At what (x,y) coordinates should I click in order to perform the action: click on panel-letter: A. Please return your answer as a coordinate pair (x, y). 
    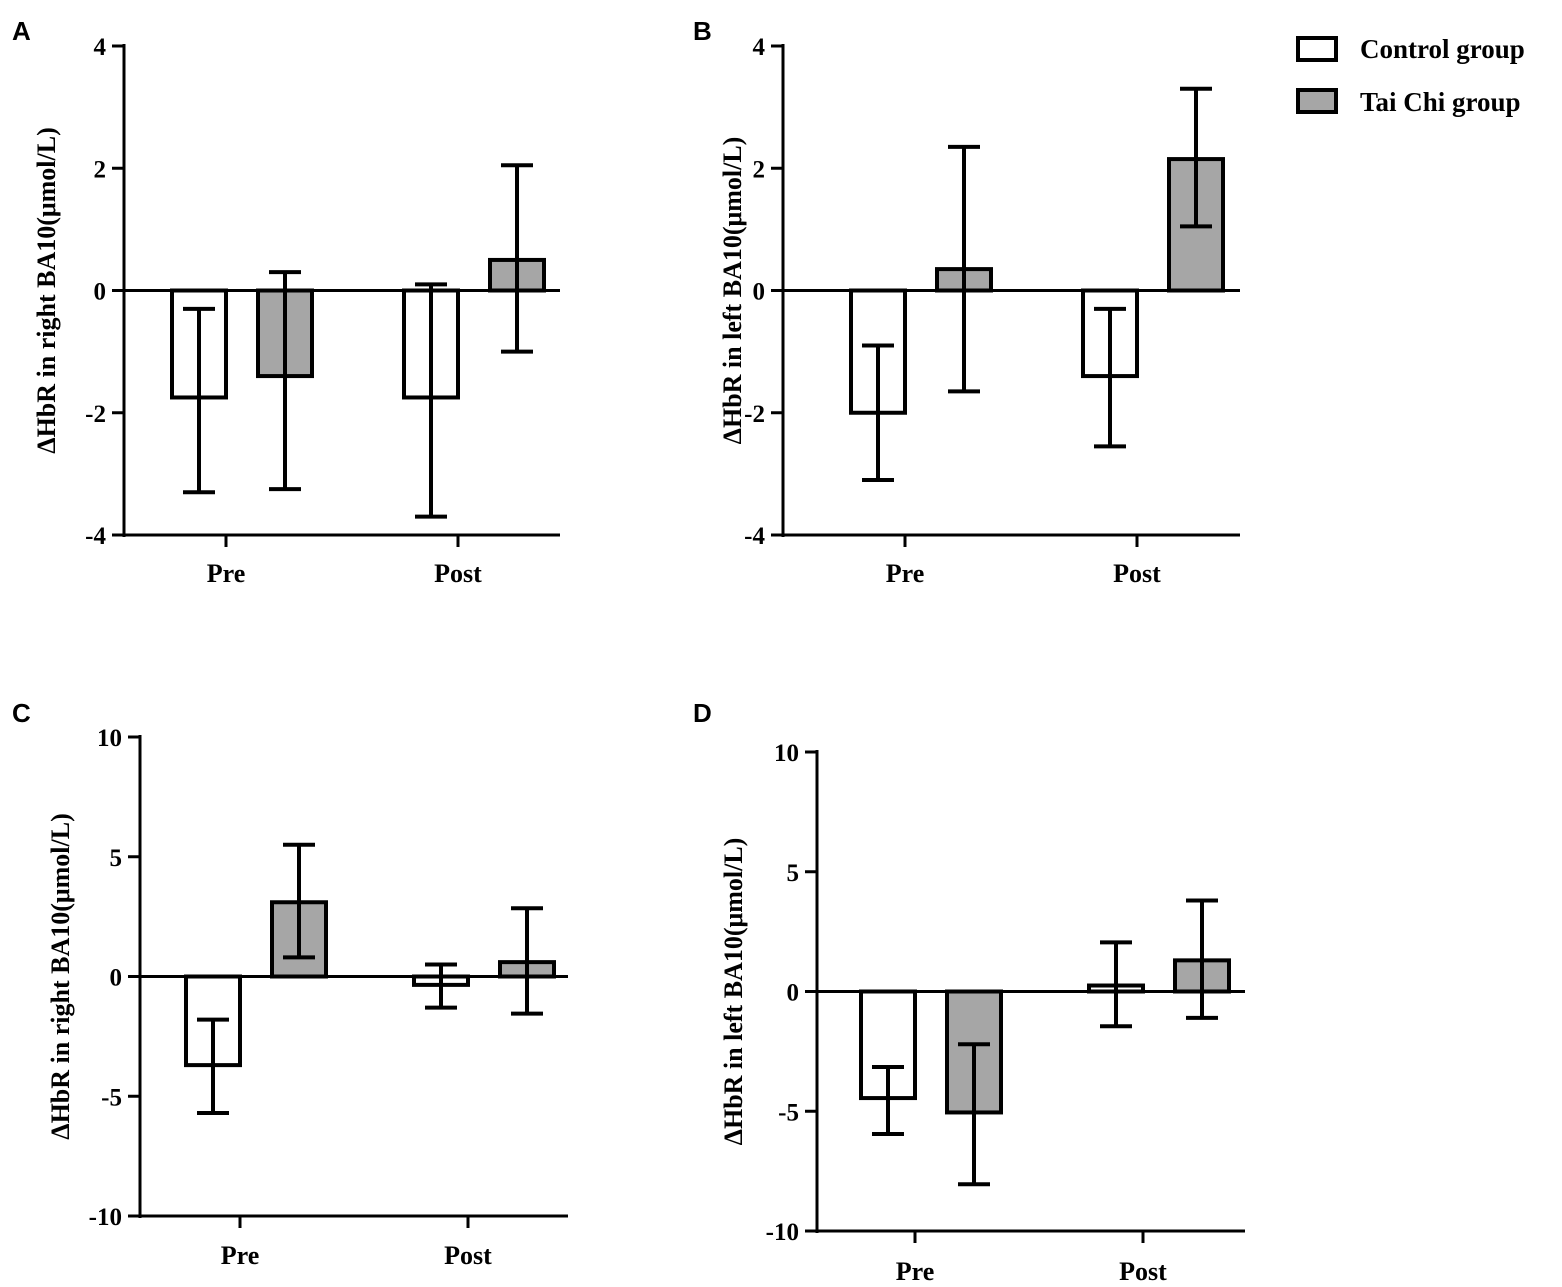
    Looking at the image, I should click on (21, 31).